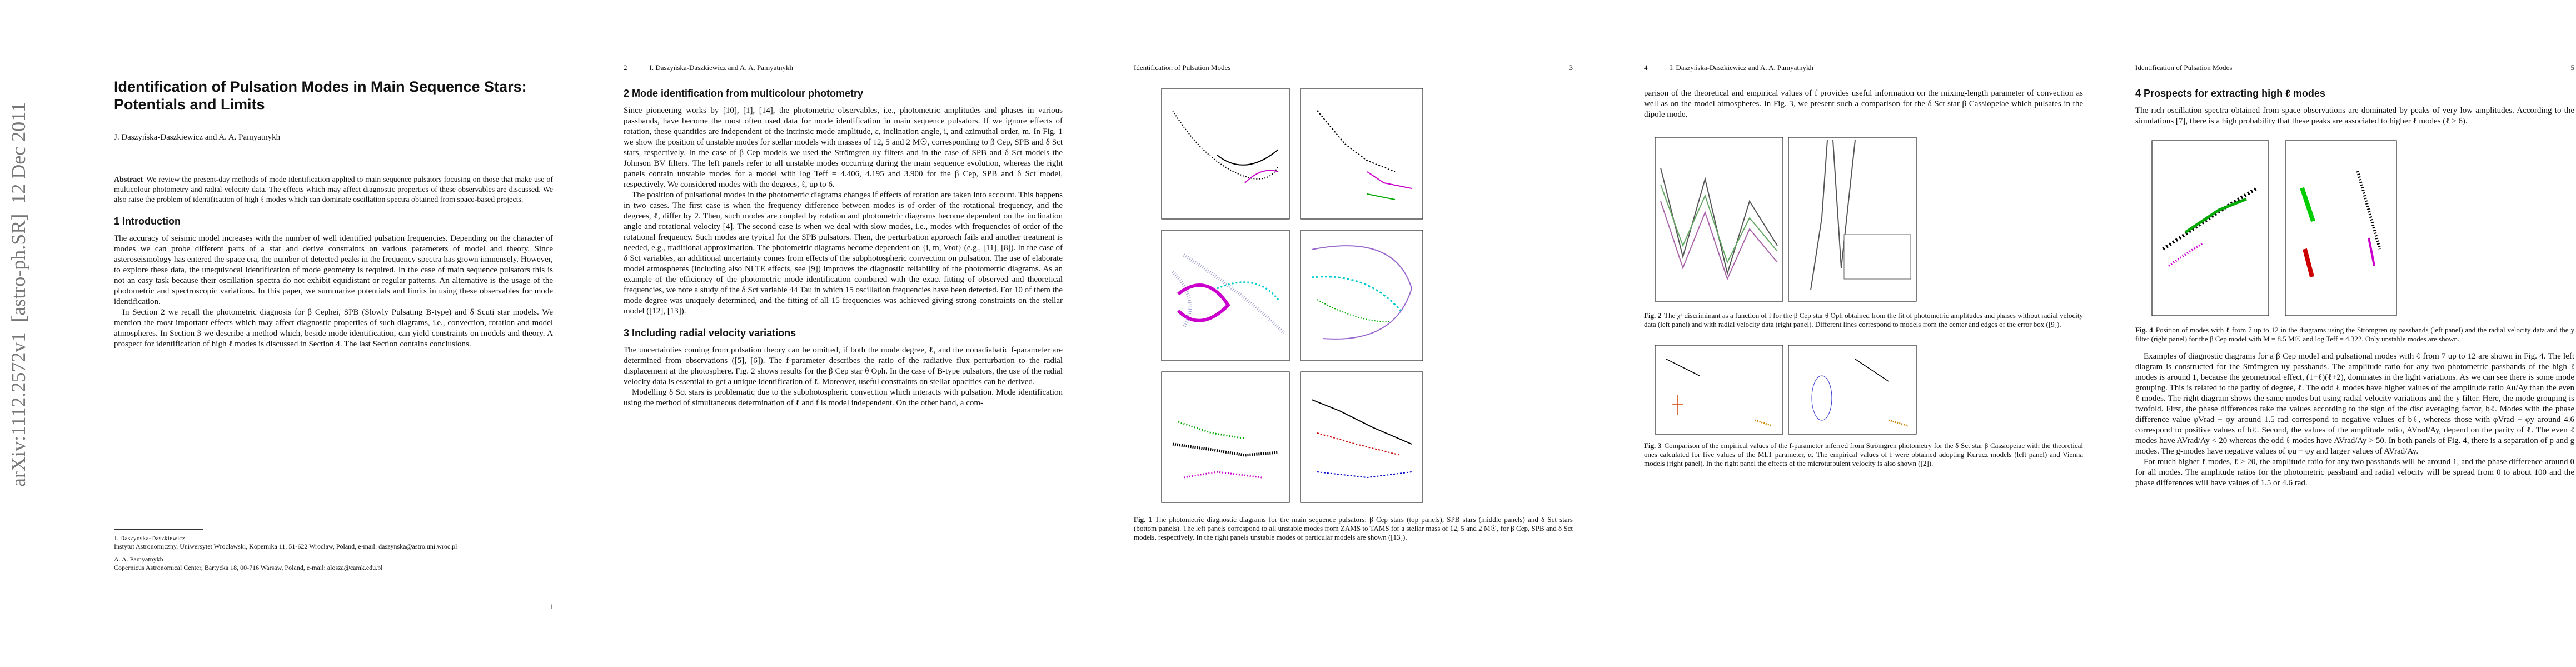 The image size is (2576, 667). Describe the element at coordinates (1353, 67) in the screenshot. I see `running-header: Identification of Pulsation Modes 3` at that location.